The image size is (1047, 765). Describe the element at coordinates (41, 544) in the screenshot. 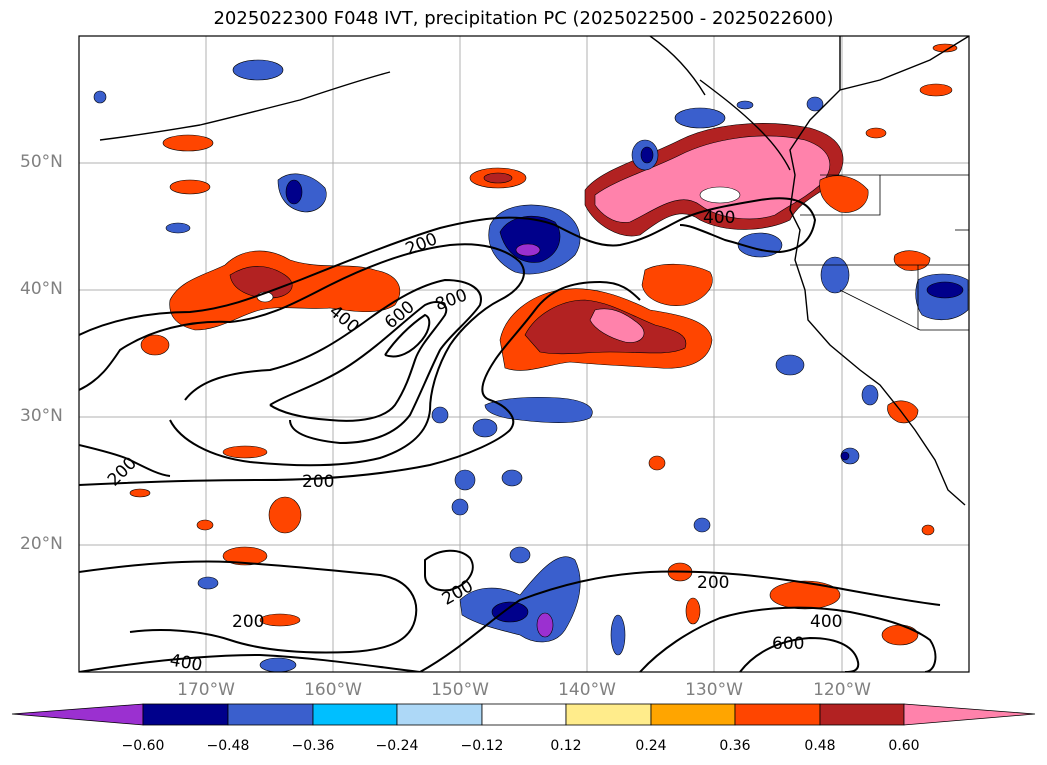

I see `lat-label: 20°N` at that location.